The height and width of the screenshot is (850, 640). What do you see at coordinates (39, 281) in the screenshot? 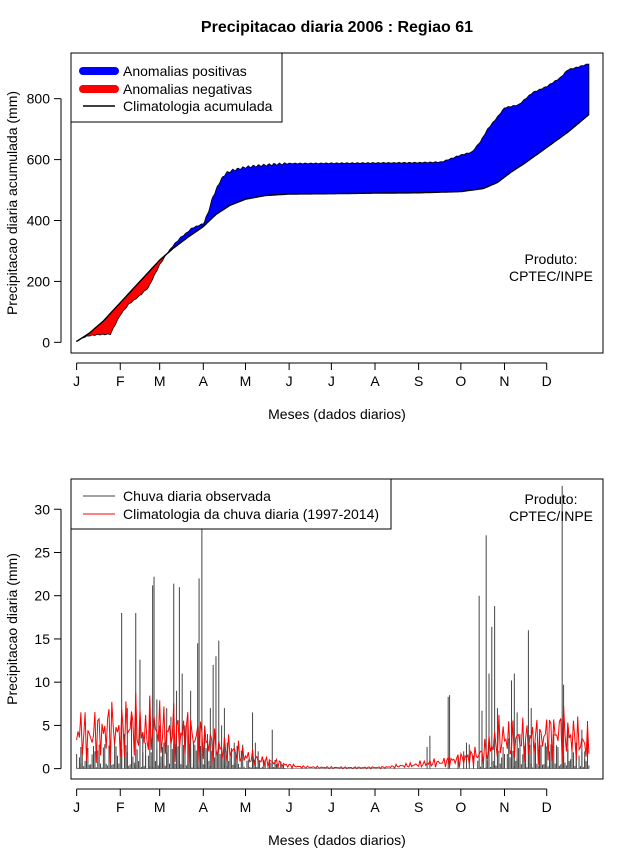
I see `accumulated-y-tick-label: 200` at bounding box center [39, 281].